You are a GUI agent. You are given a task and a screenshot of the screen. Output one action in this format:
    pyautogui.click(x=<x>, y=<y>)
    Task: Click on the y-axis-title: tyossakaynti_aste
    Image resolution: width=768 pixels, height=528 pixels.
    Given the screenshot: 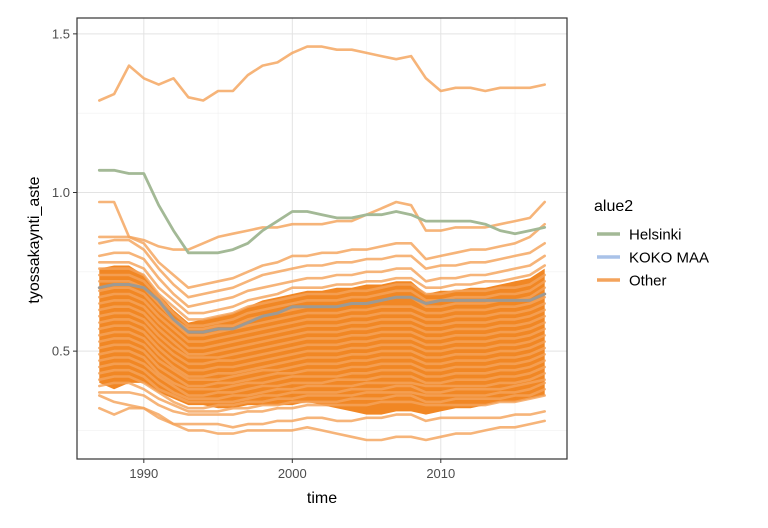 What is the action you would take?
    pyautogui.click(x=34, y=239)
    